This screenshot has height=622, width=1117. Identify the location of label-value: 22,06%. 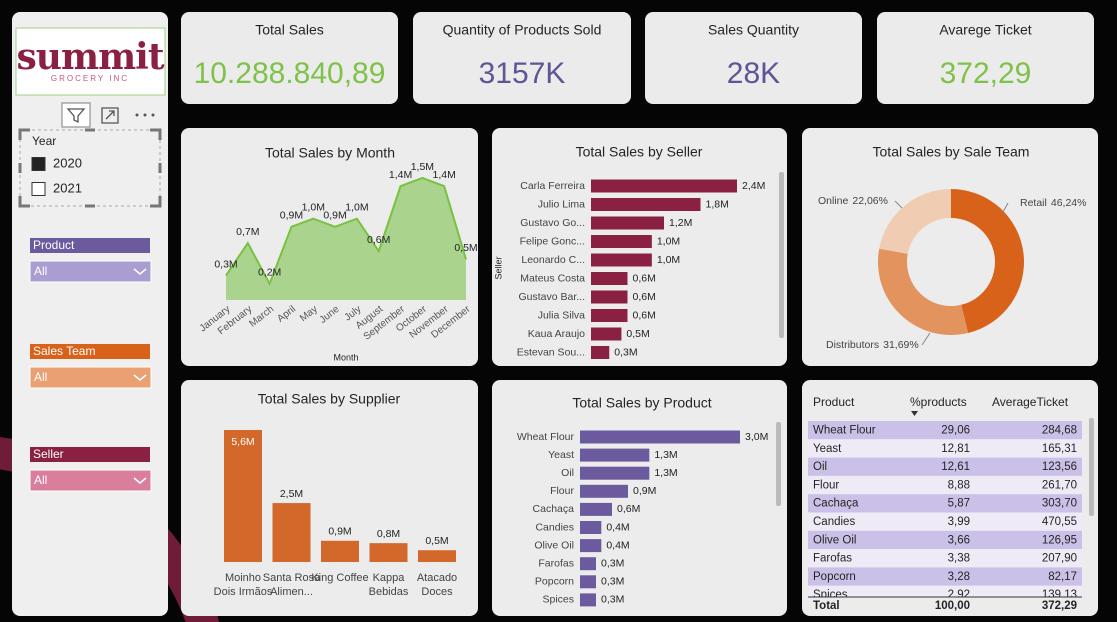
(870, 201).